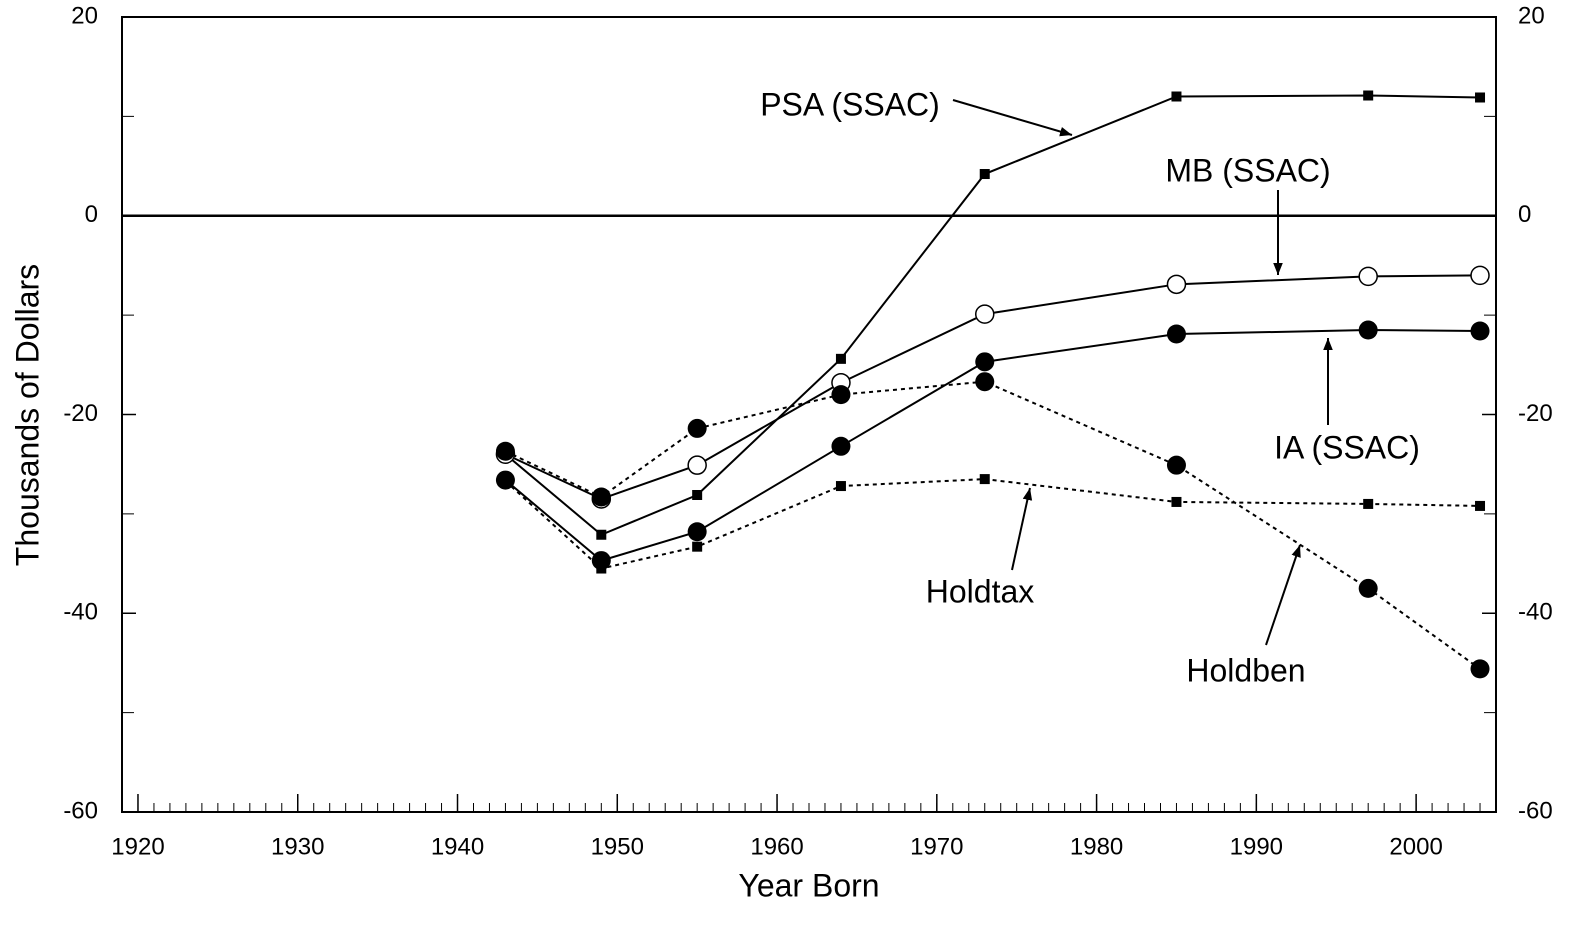 Image resolution: width=1593 pixels, height=927 pixels. I want to click on series-line, so click(992, 524).